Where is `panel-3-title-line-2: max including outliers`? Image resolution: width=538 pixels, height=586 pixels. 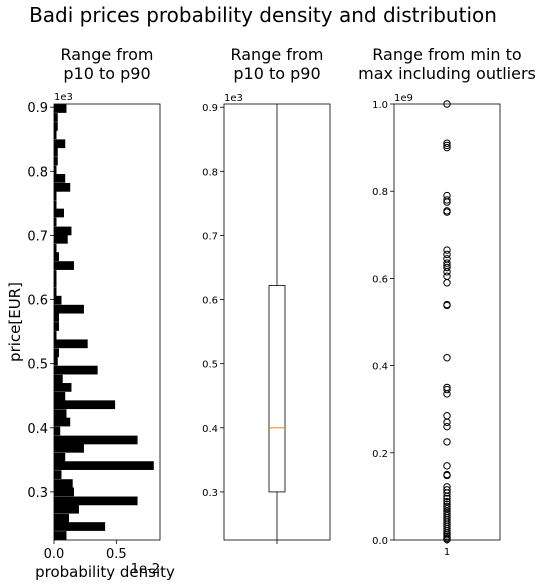 panel-3-title-line-2: max including outliers is located at coordinates (447, 73).